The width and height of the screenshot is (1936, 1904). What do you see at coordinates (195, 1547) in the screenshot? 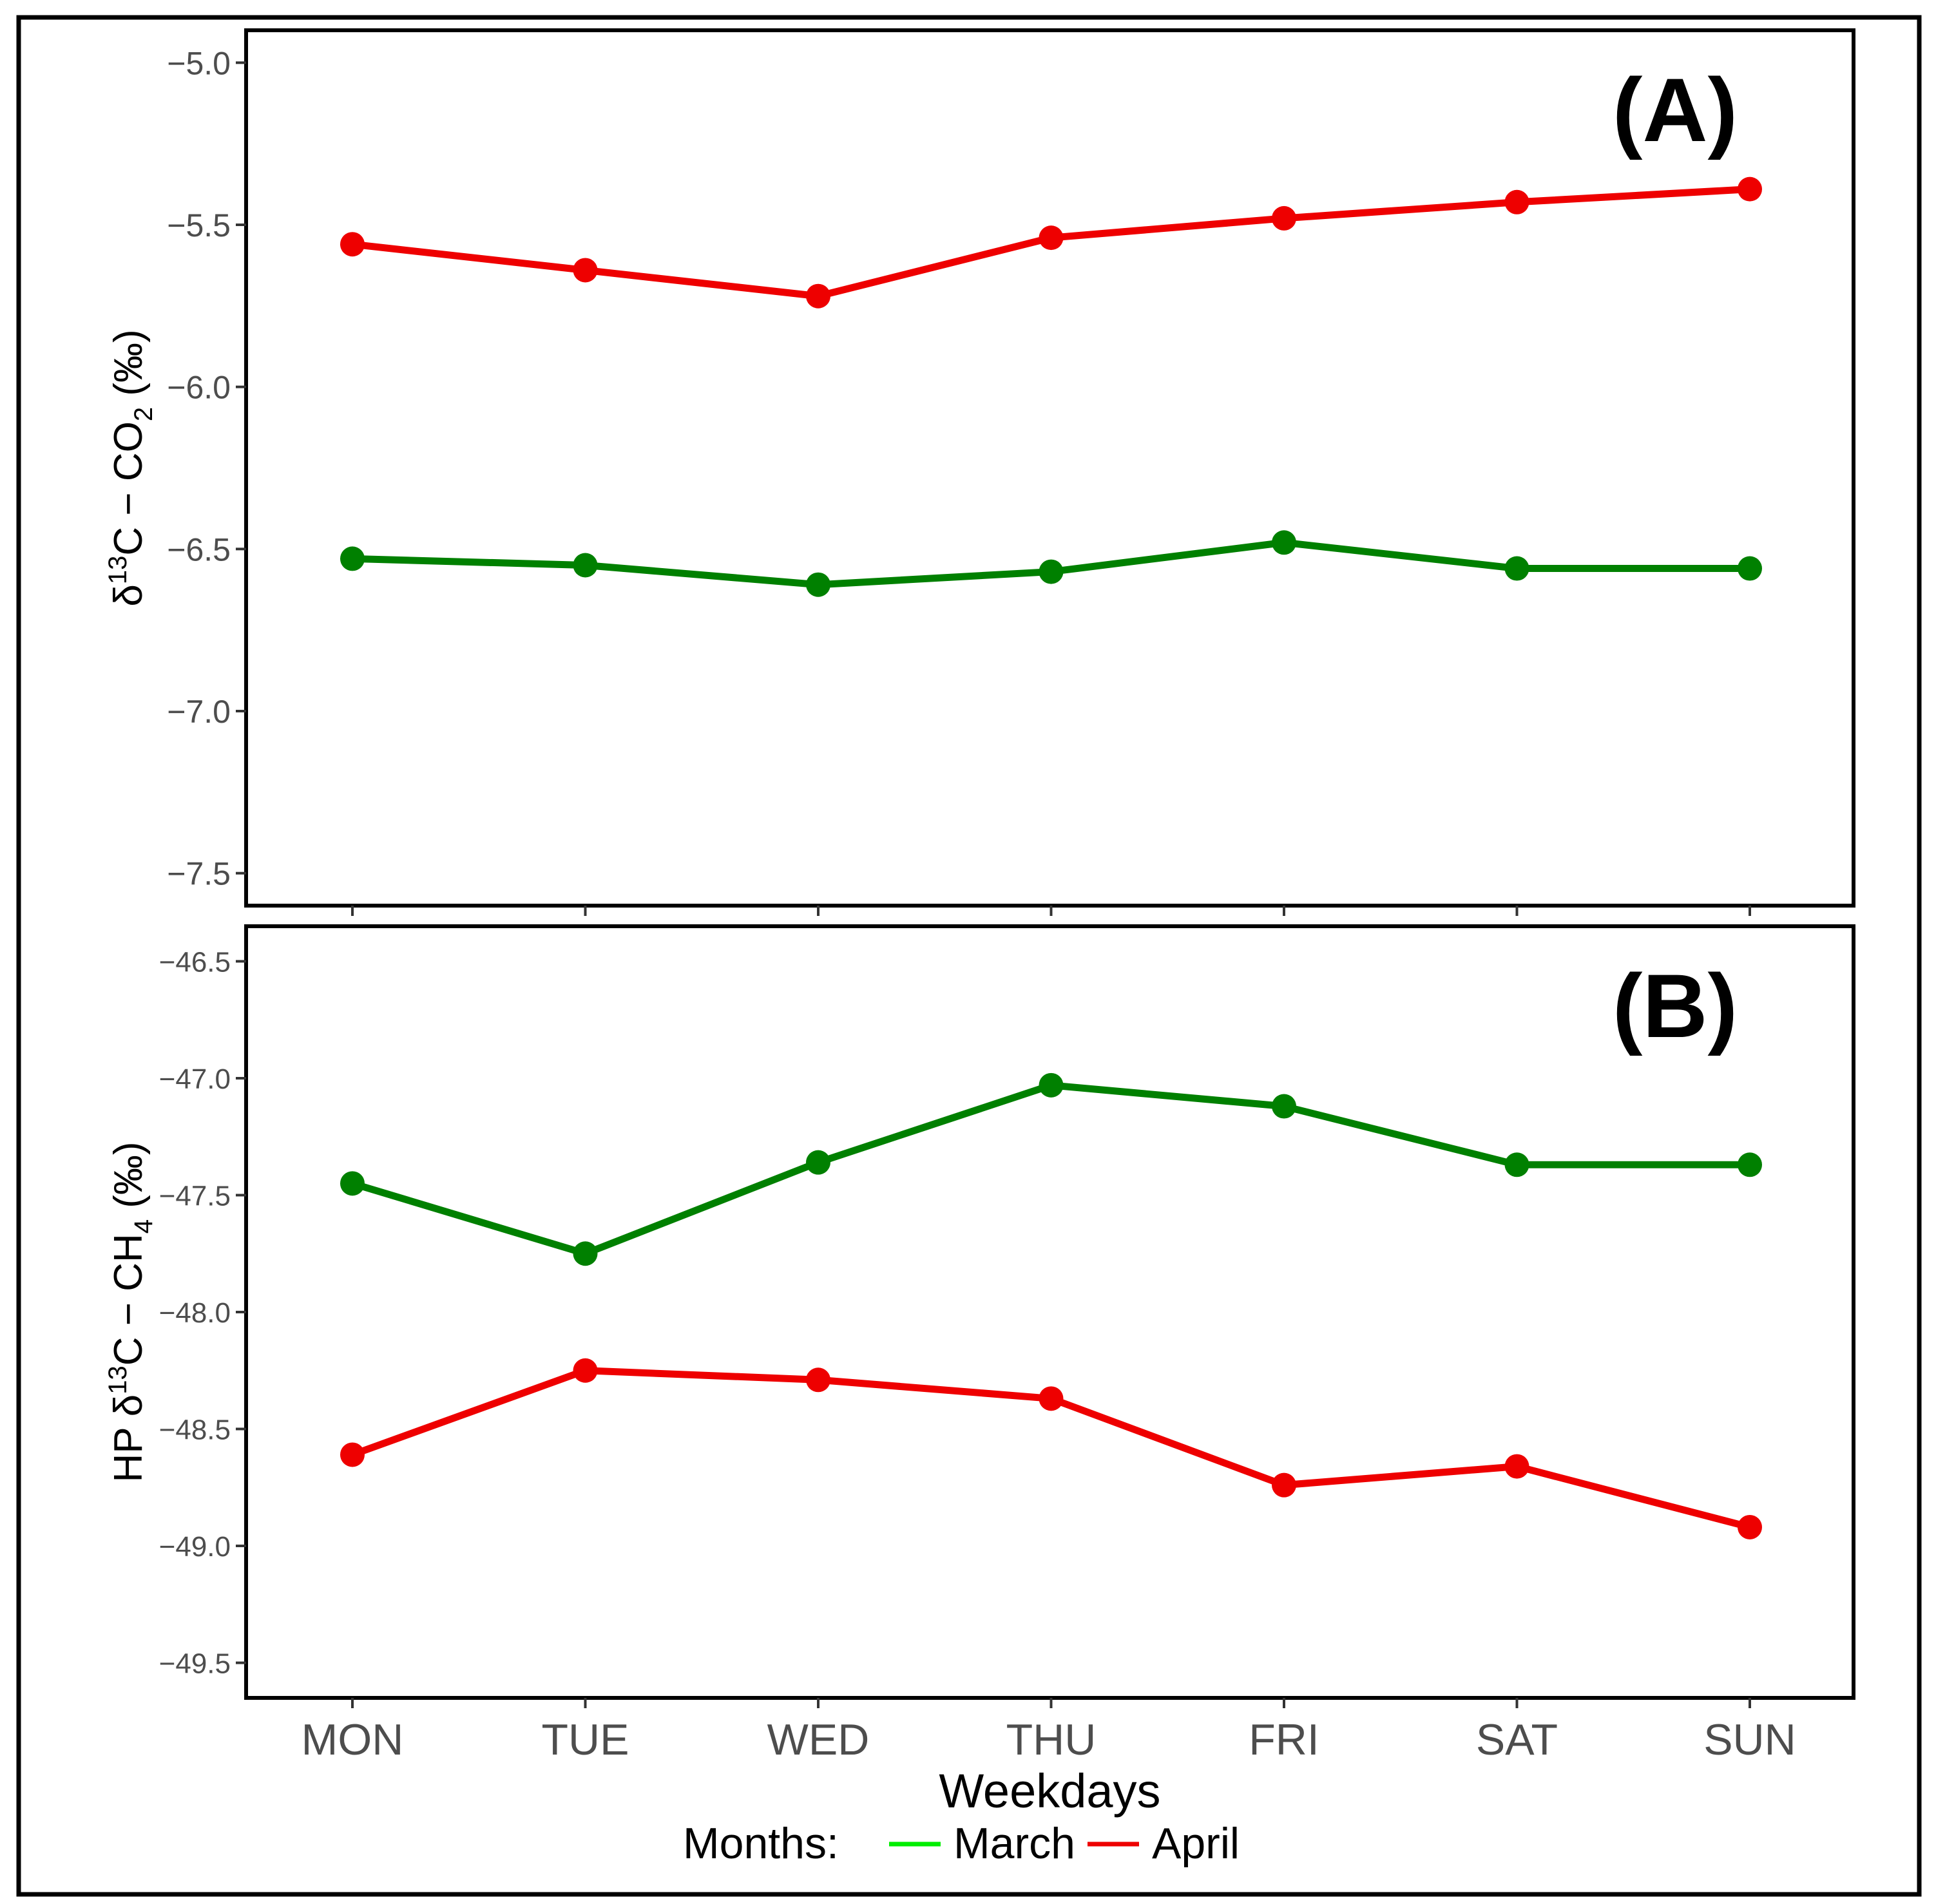
I see `y-tick-label: −49.0` at bounding box center [195, 1547].